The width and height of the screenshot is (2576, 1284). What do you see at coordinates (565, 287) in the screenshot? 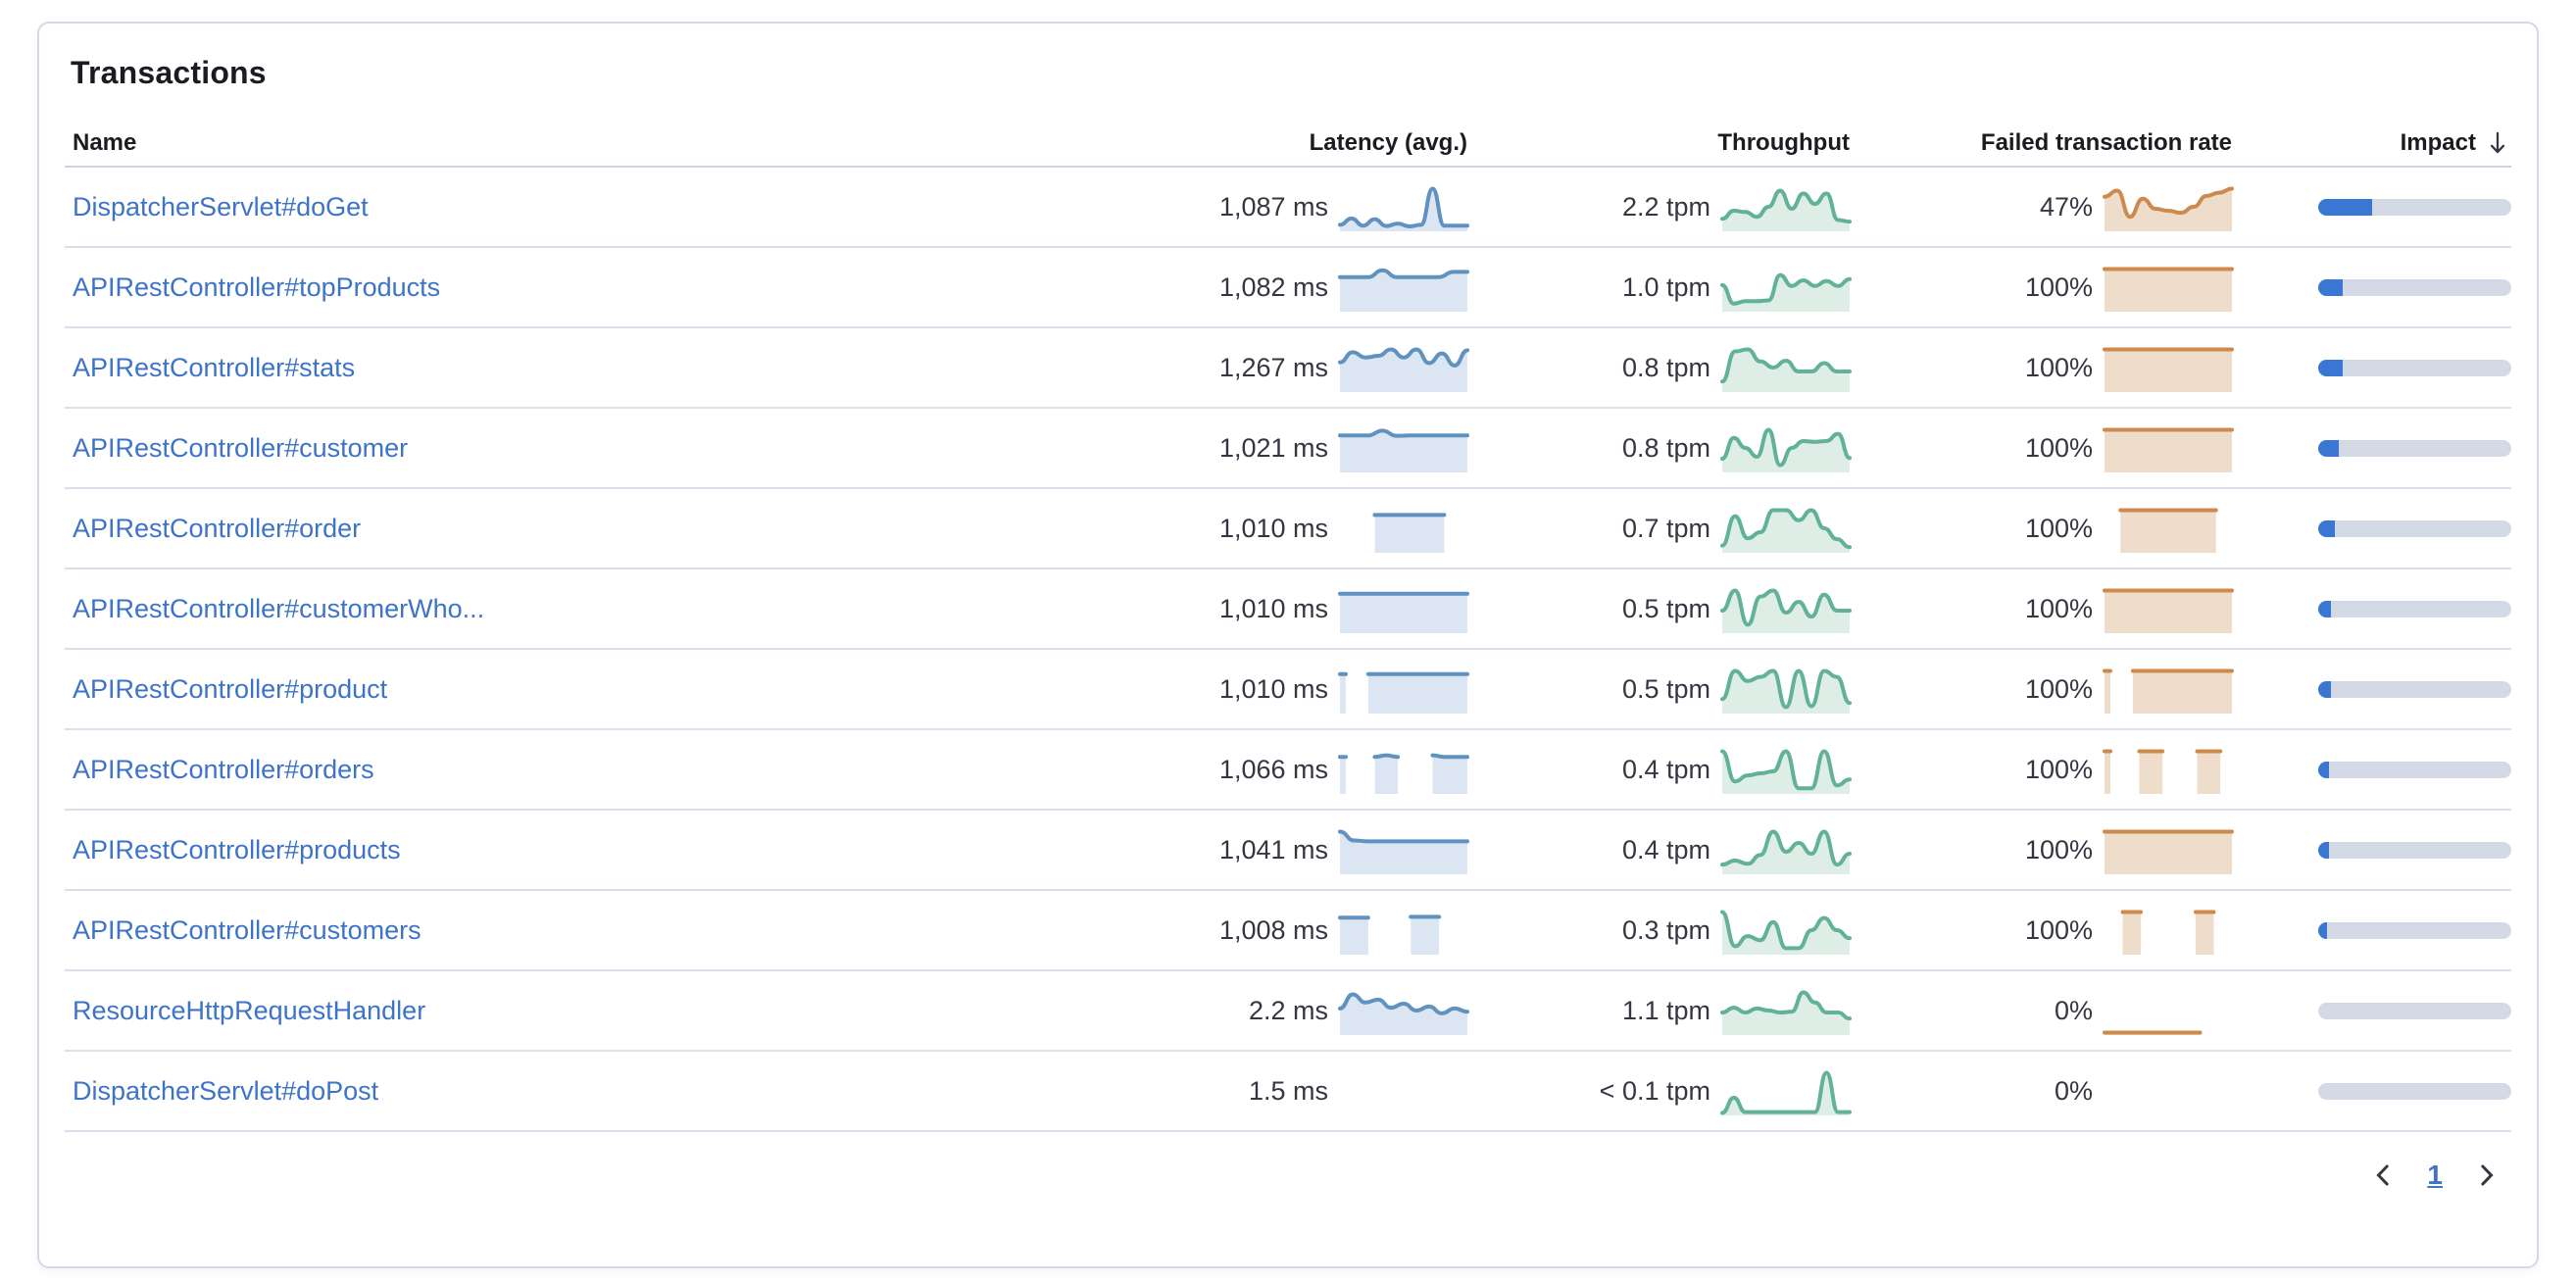
I see `name-cell: APIRestController#topProducts` at bounding box center [565, 287].